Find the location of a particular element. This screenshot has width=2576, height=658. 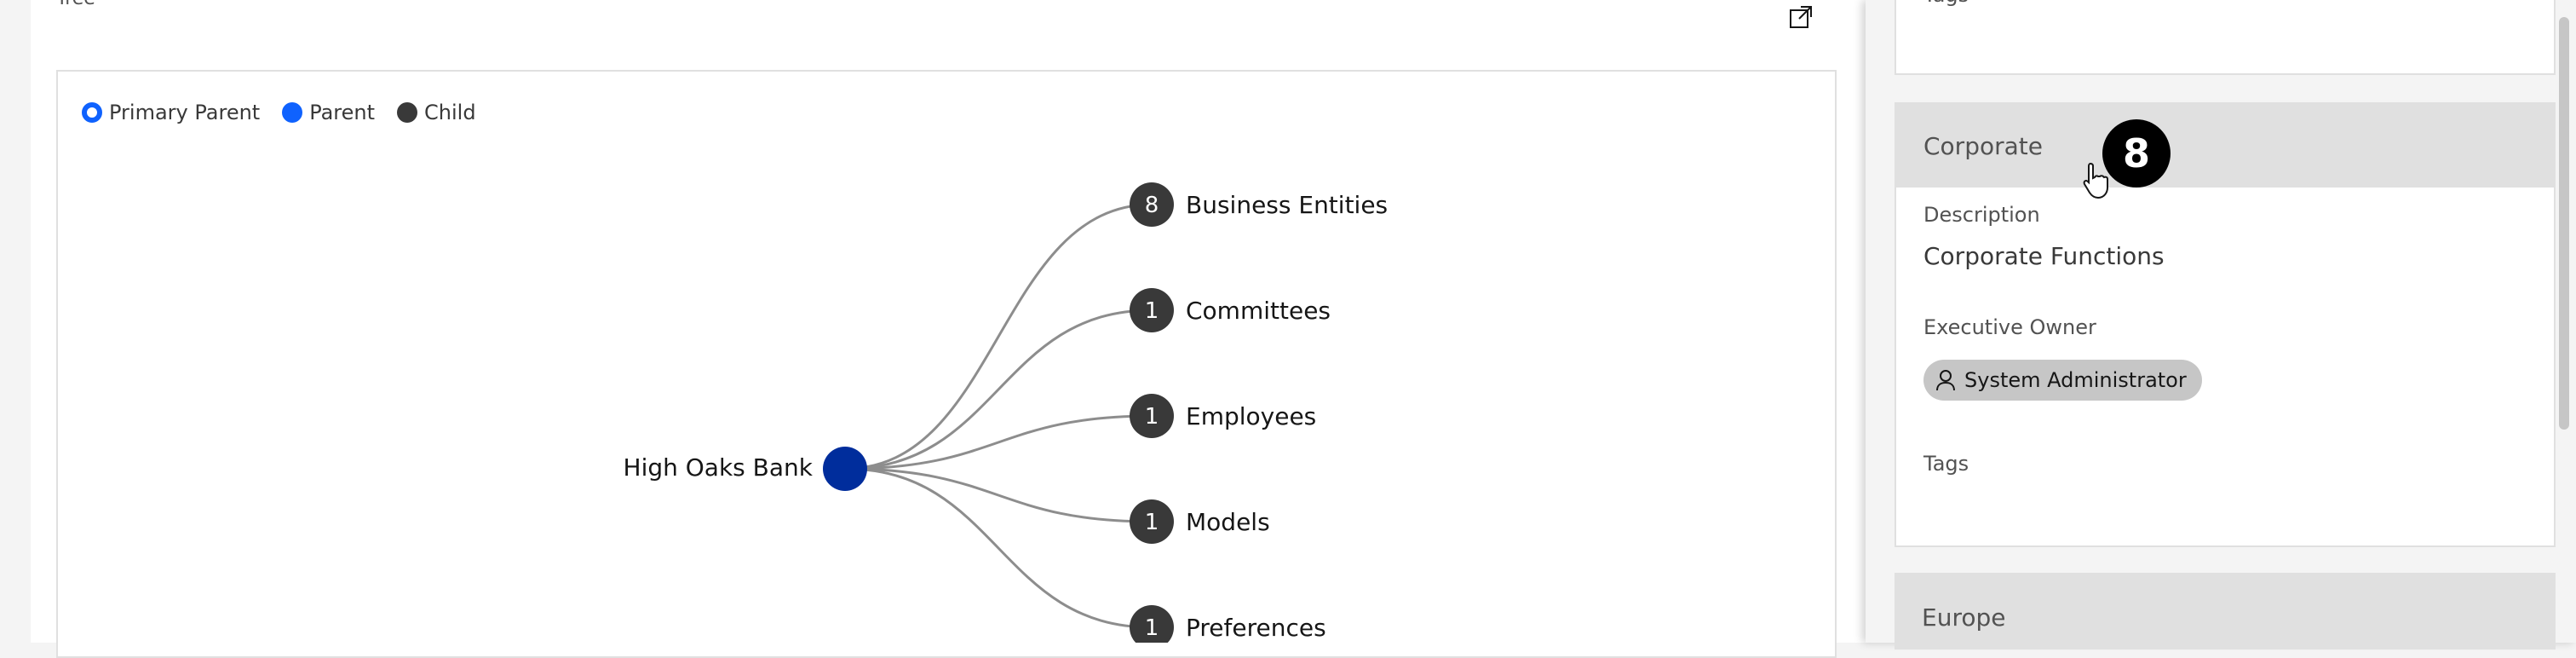

legend-parent-label: Parent is located at coordinates (342, 113).